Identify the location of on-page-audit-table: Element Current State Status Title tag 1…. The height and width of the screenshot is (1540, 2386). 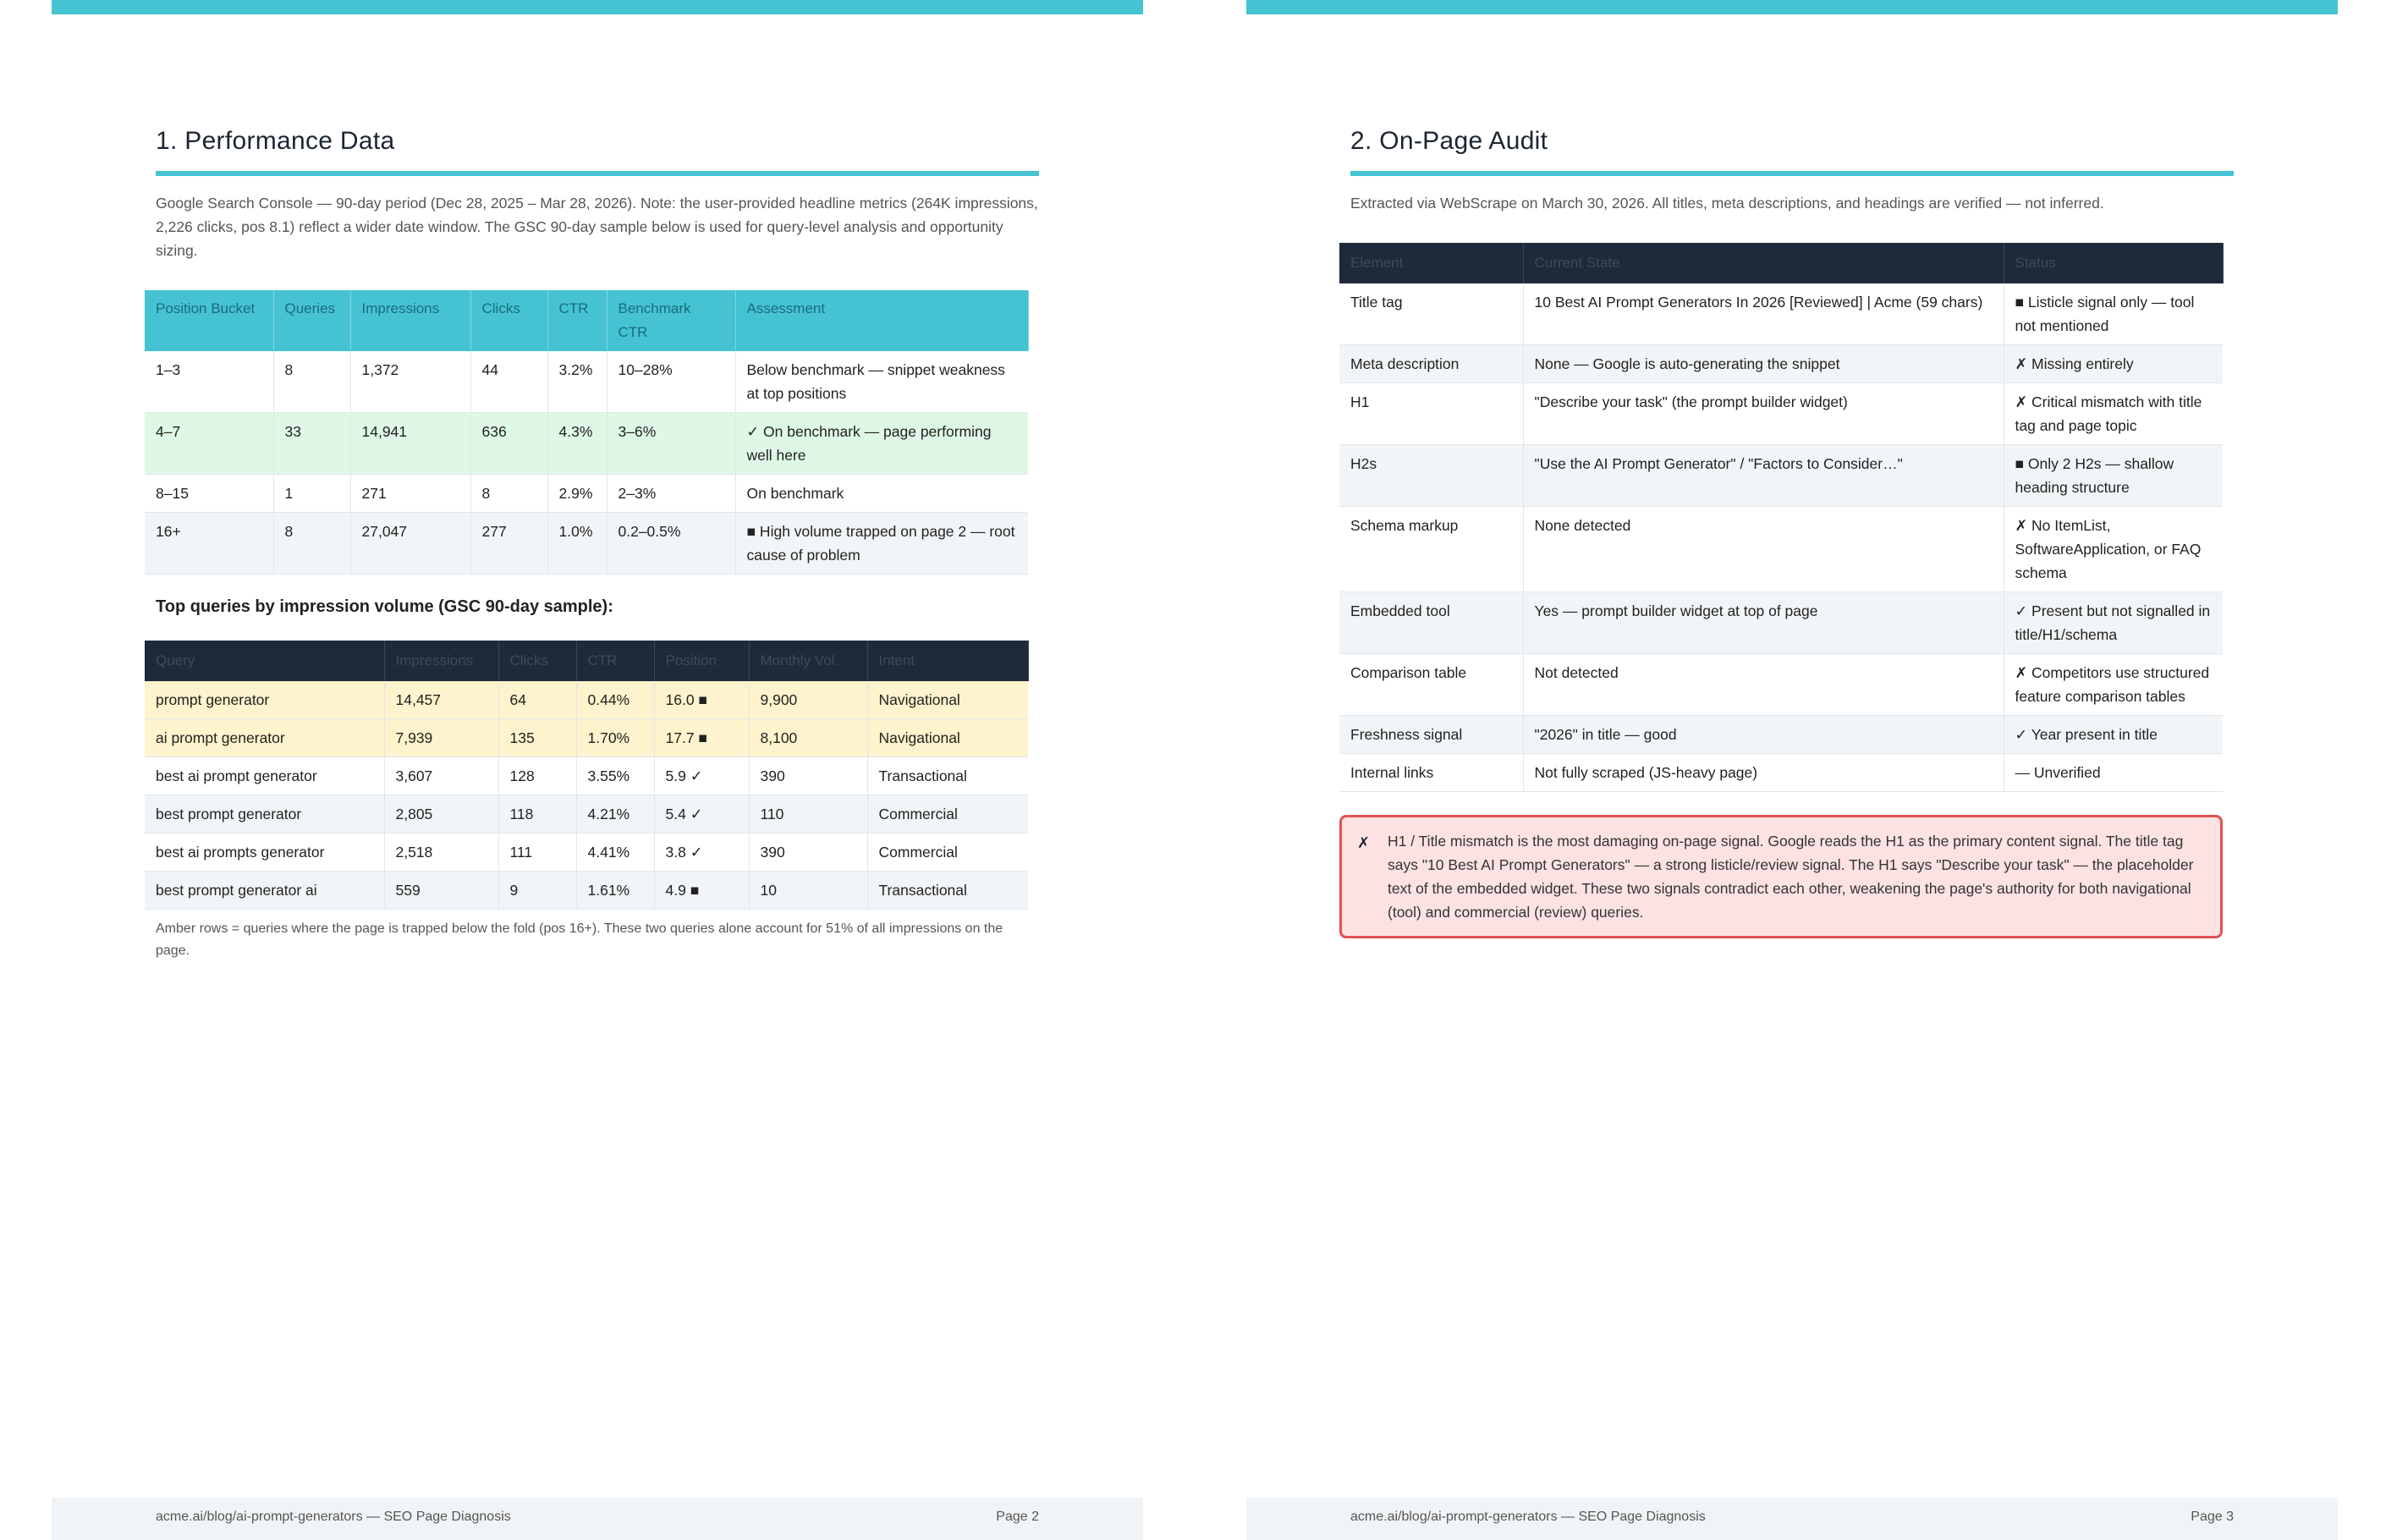
(1781, 517).